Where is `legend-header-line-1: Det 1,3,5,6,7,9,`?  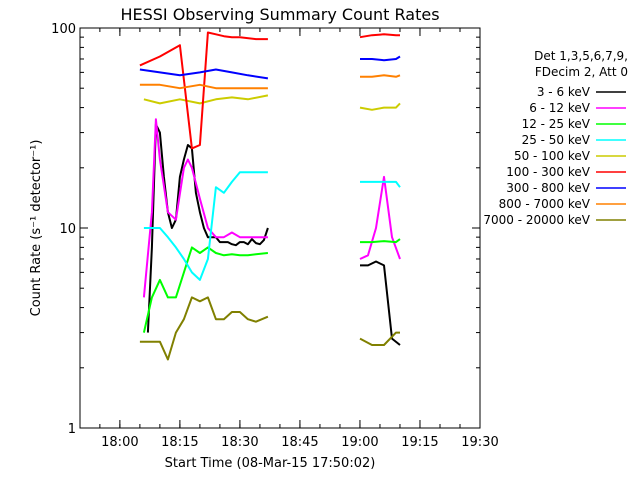
legend-header-line-1: Det 1,3,5,6,7,9, is located at coordinates (581, 56).